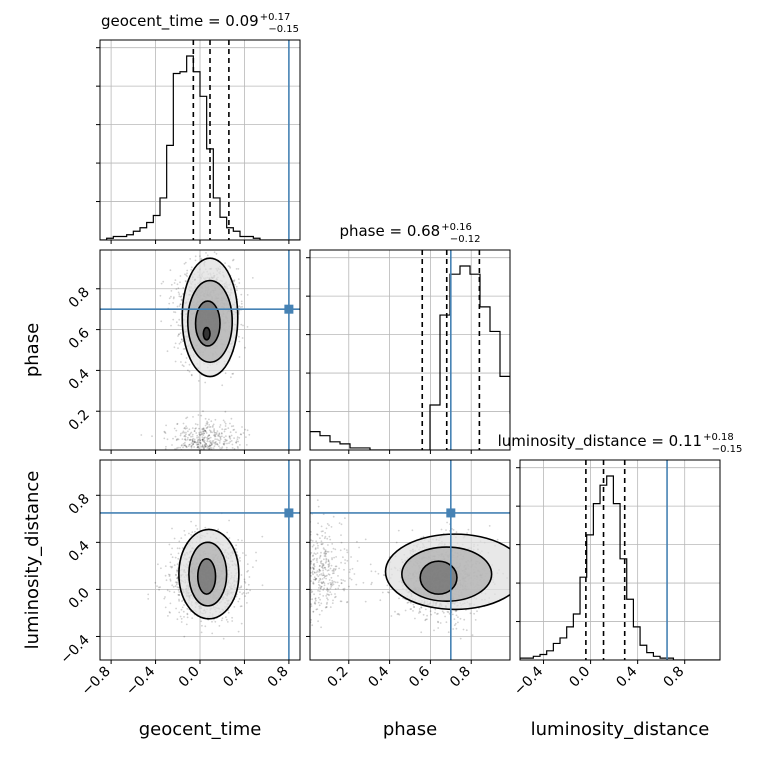 Image resolution: width=760 pixels, height=760 pixels. What do you see at coordinates (718, 437) in the screenshot?
I see `title-upper: +0.18` at bounding box center [718, 437].